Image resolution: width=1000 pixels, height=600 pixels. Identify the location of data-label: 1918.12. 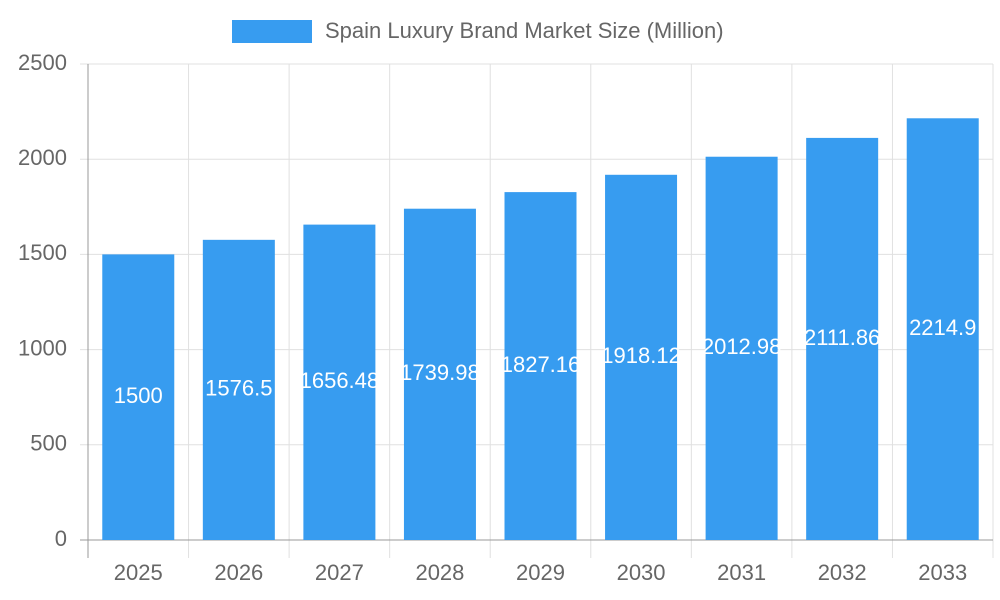
(641, 355).